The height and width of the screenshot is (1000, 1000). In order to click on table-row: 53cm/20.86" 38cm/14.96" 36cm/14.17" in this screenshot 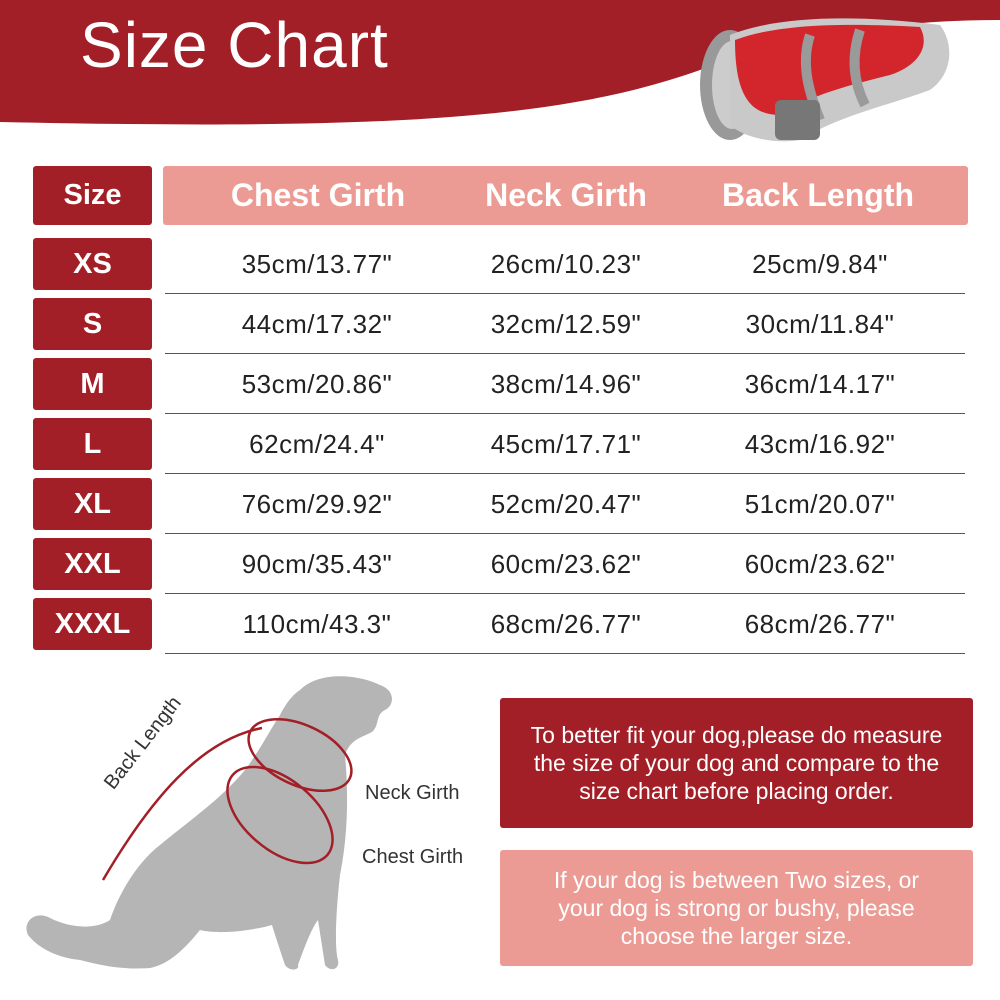, I will do `click(565, 384)`.